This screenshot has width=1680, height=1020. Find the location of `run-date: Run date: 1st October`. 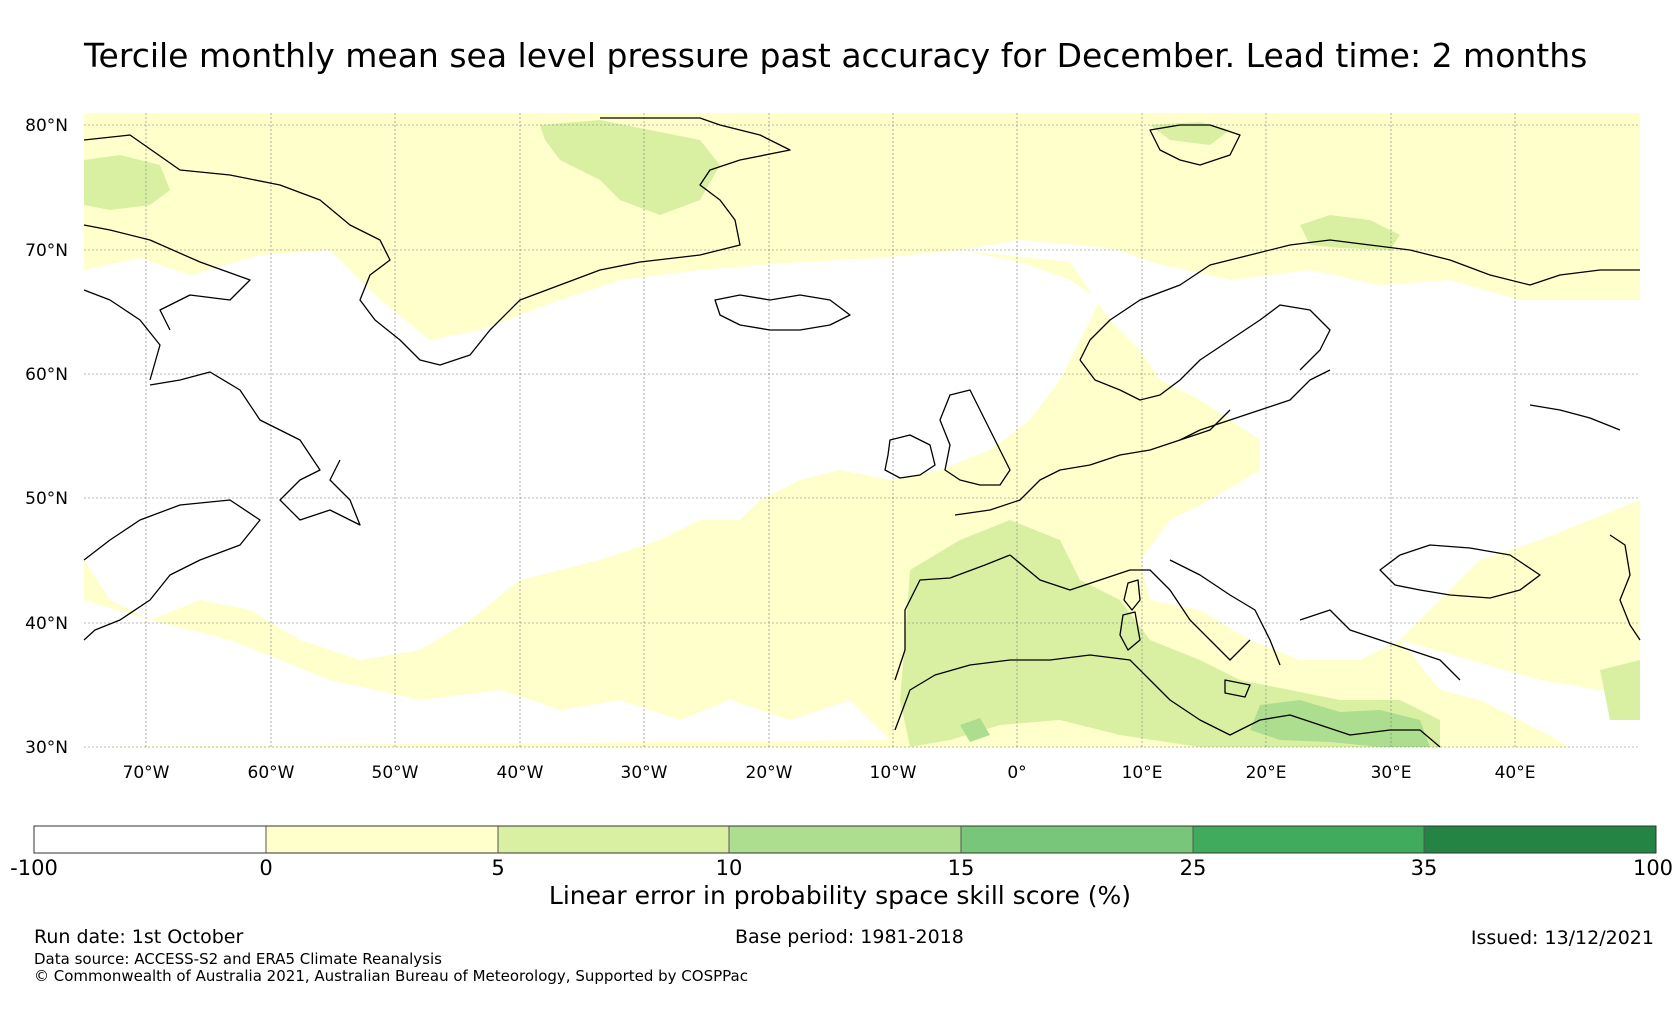

run-date: Run date: 1st October is located at coordinates (139, 937).